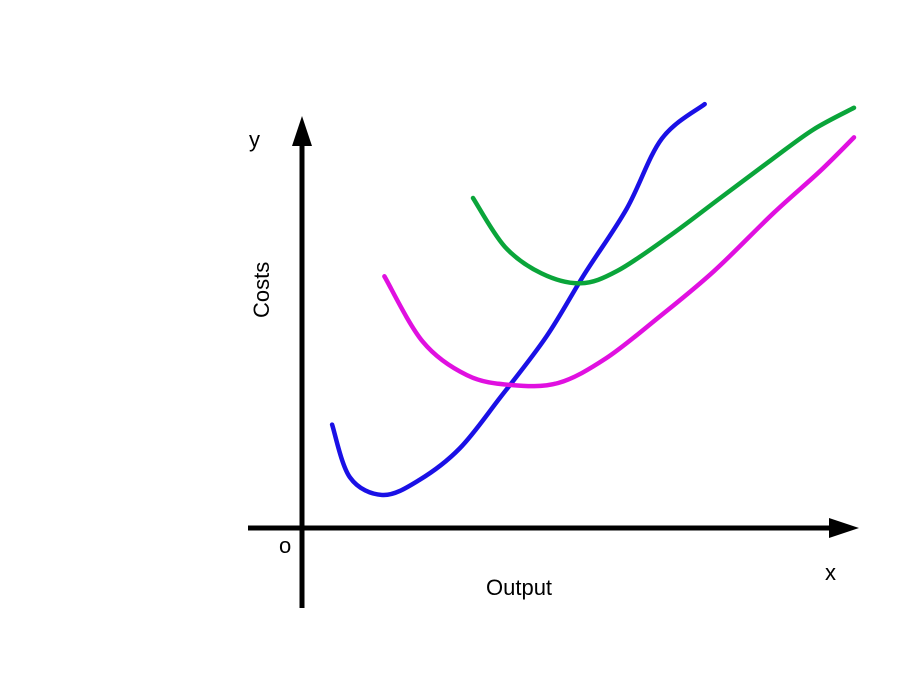  I want to click on origin-label: o, so click(285, 545).